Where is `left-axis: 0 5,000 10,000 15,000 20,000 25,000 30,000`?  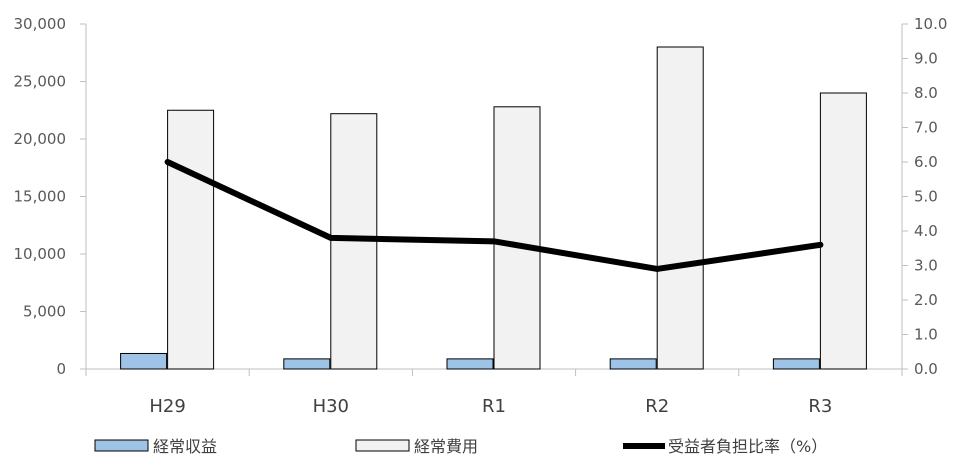
left-axis: 0 5,000 10,000 15,000 20,000 25,000 30,000 is located at coordinates (50, 196).